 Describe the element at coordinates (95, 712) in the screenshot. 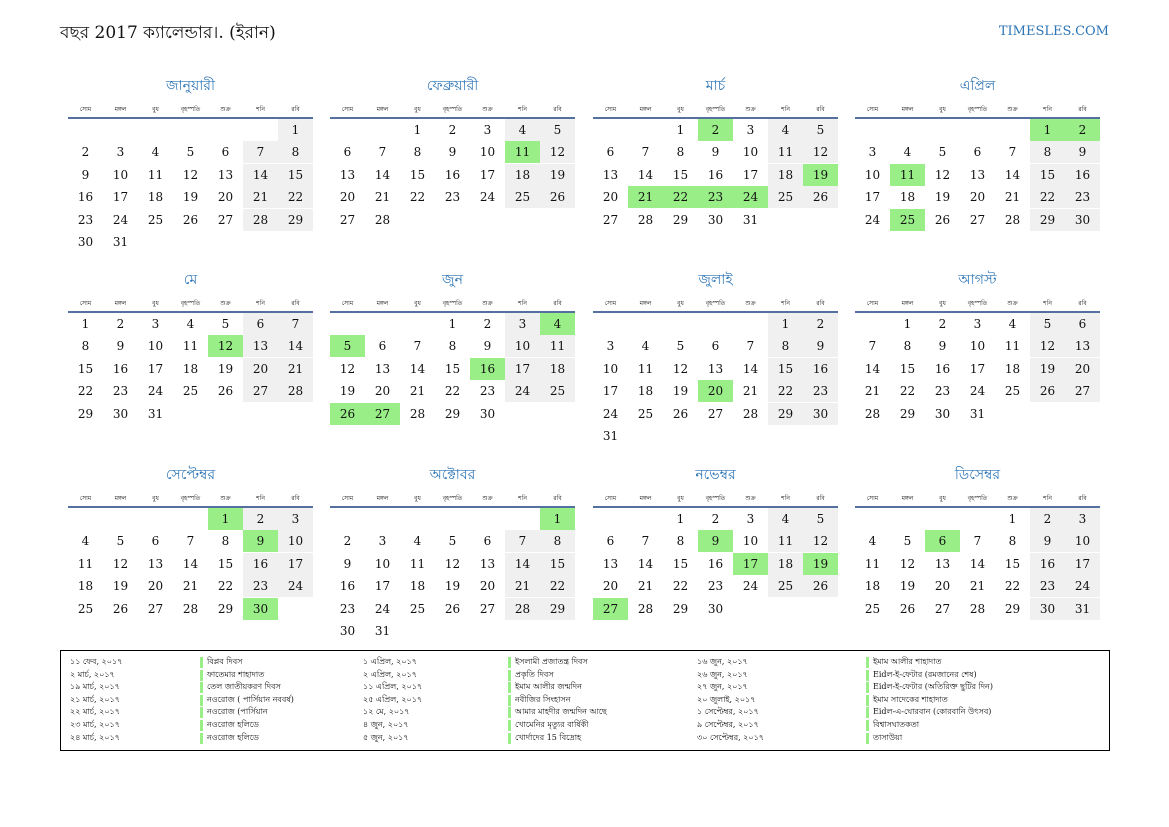

I see `holiday-date: ২২ মার্চ, ২০১৭` at that location.